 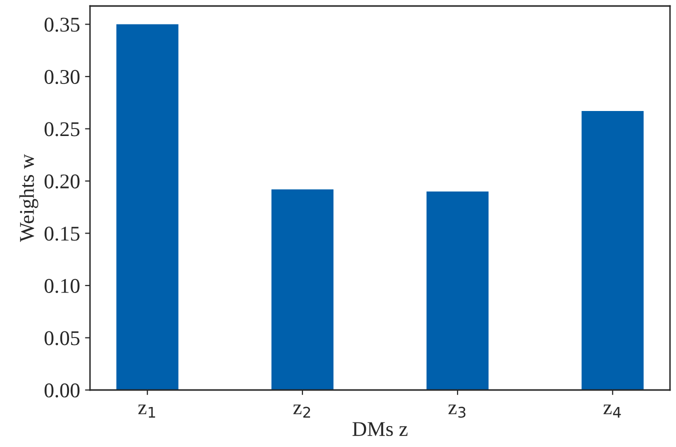 I want to click on x-tick-label: z$_{1}$, so click(x=147, y=411).